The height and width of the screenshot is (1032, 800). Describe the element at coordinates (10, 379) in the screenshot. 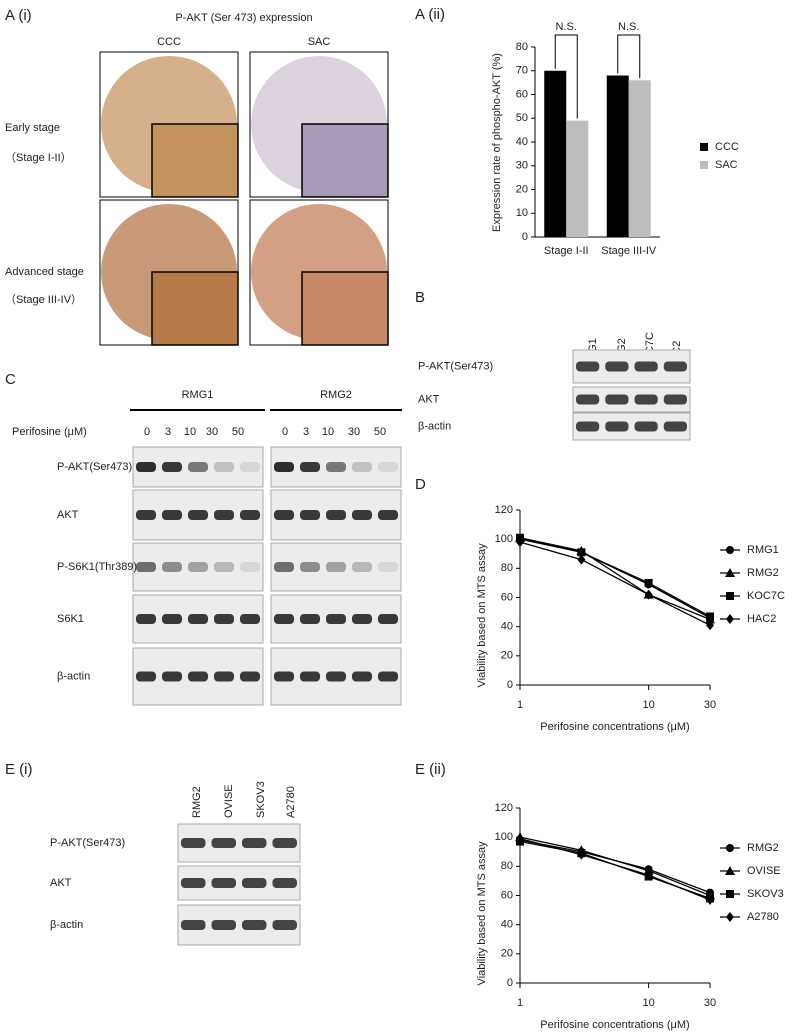

I see `panel-label: C` at that location.